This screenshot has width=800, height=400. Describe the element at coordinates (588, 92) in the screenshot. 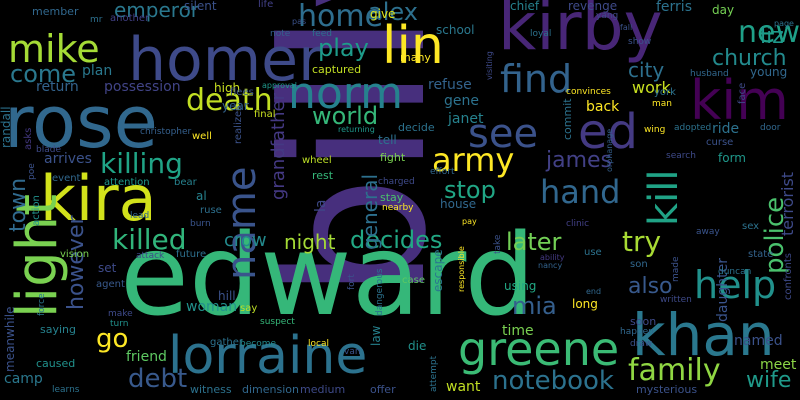

I see `word-convinces: convinces` at that location.